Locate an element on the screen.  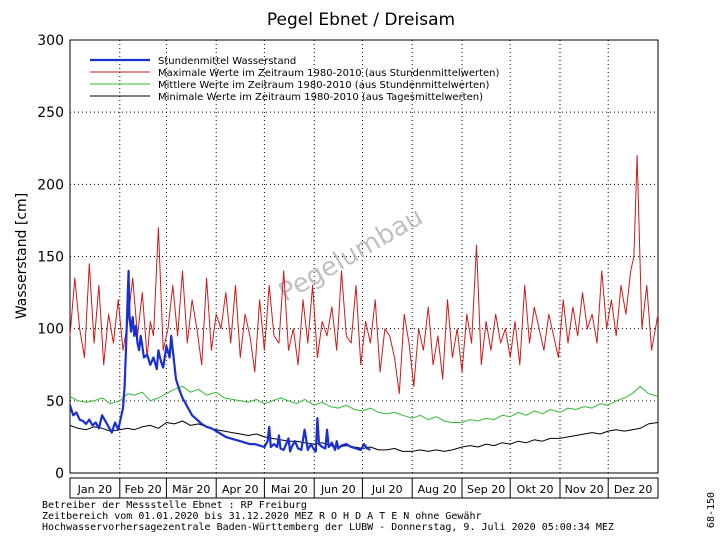
month-label: Jul 20 is located at coordinates (387, 489).